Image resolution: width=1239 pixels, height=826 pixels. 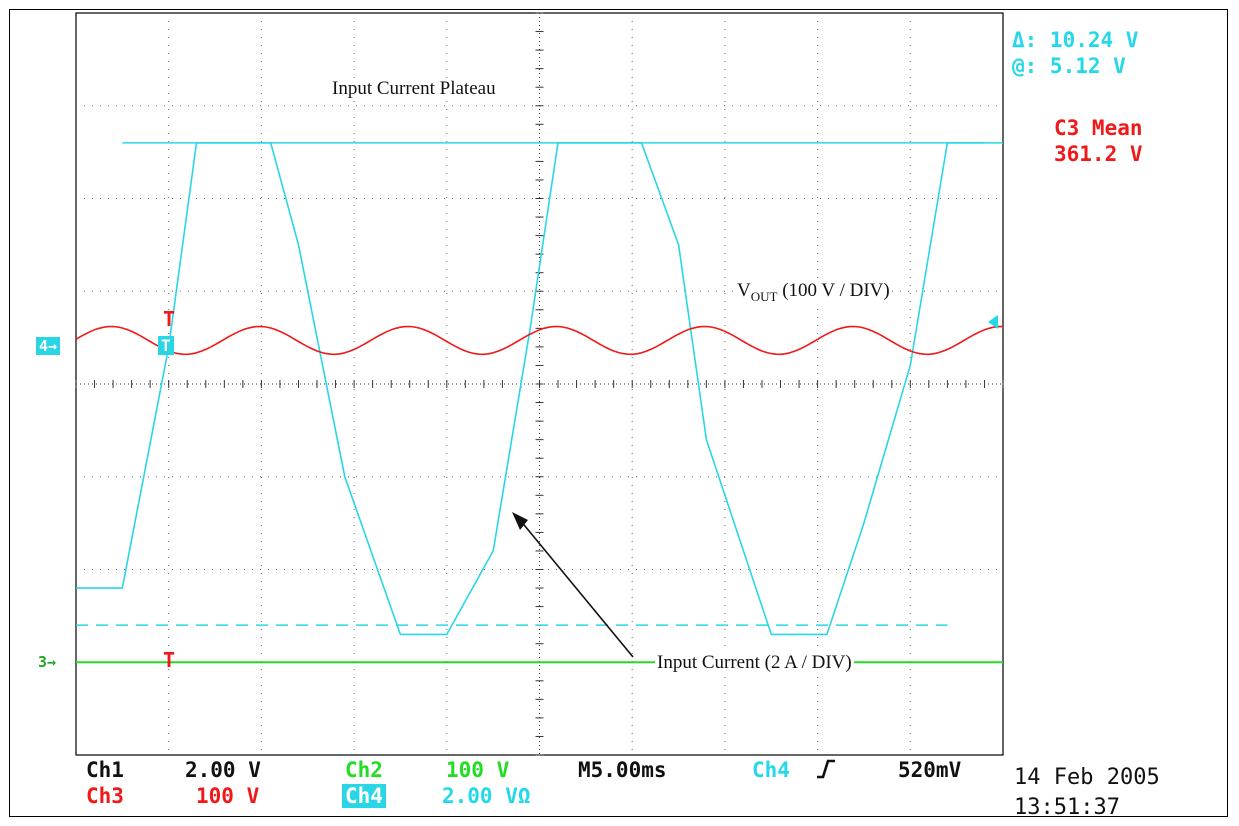 I want to click on rising-edge-icon, so click(x=826, y=771).